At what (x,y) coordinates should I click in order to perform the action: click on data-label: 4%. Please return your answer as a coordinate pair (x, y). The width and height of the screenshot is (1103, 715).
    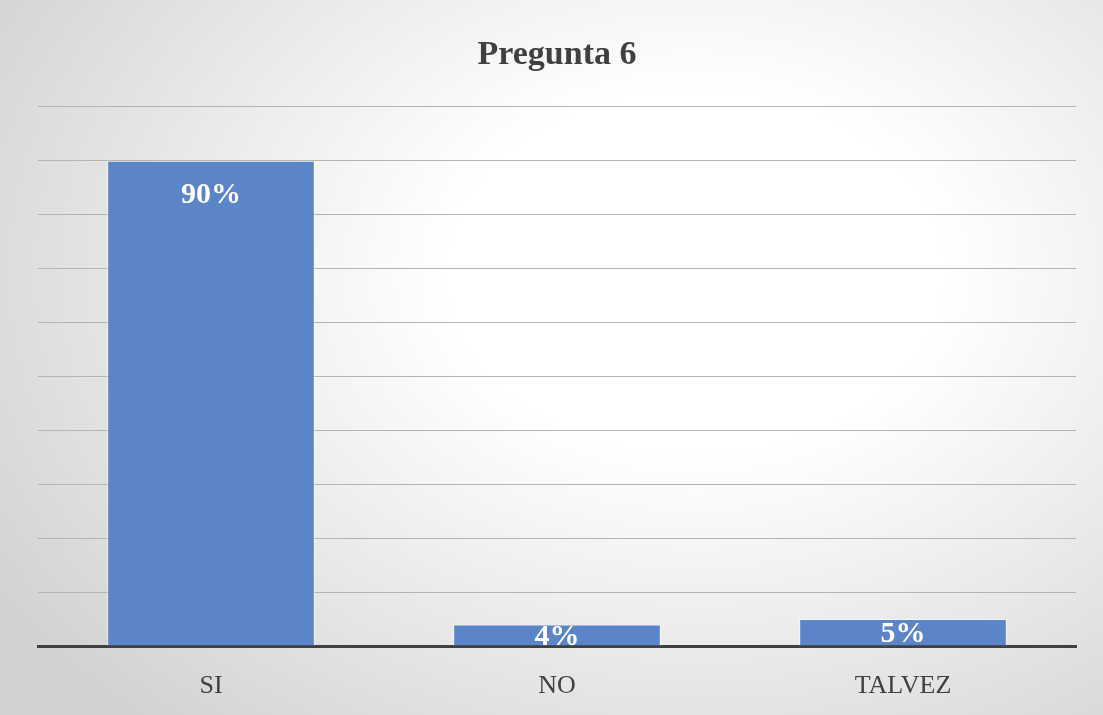
    Looking at the image, I should click on (557, 634).